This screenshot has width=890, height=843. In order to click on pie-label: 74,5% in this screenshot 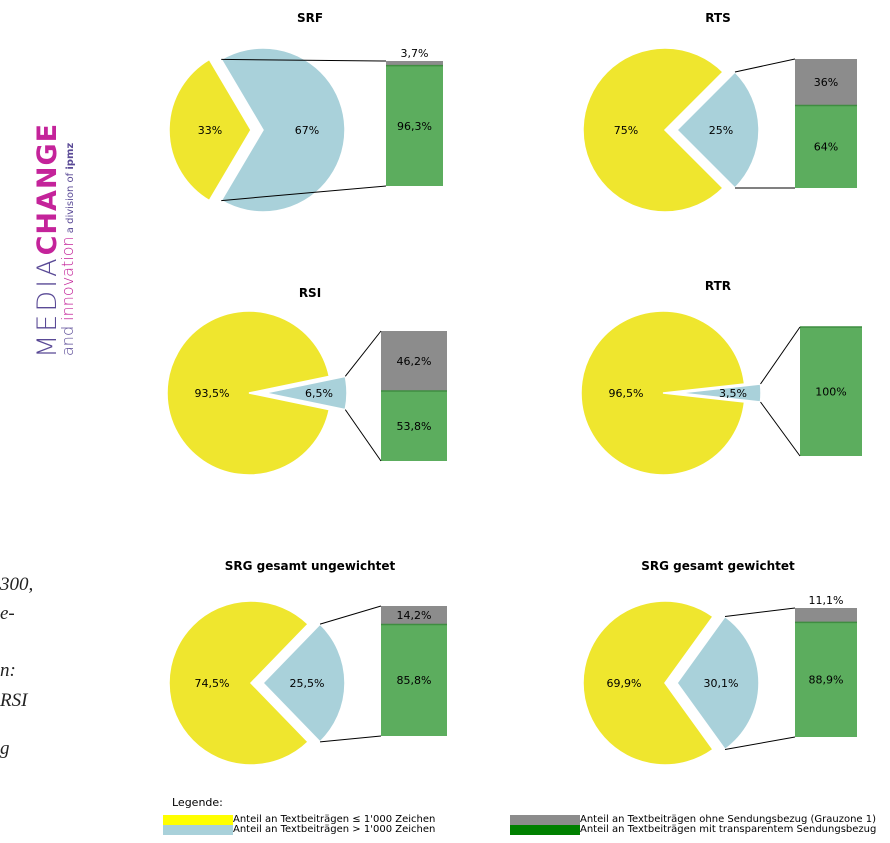, I will do `click(212, 683)`.